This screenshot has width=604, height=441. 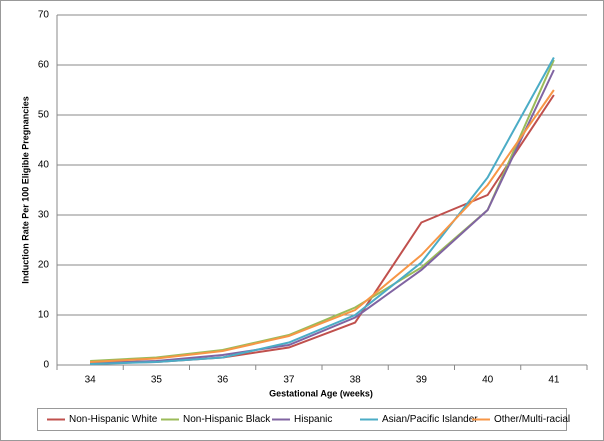 I want to click on y-tick-label: 40, so click(x=44, y=165).